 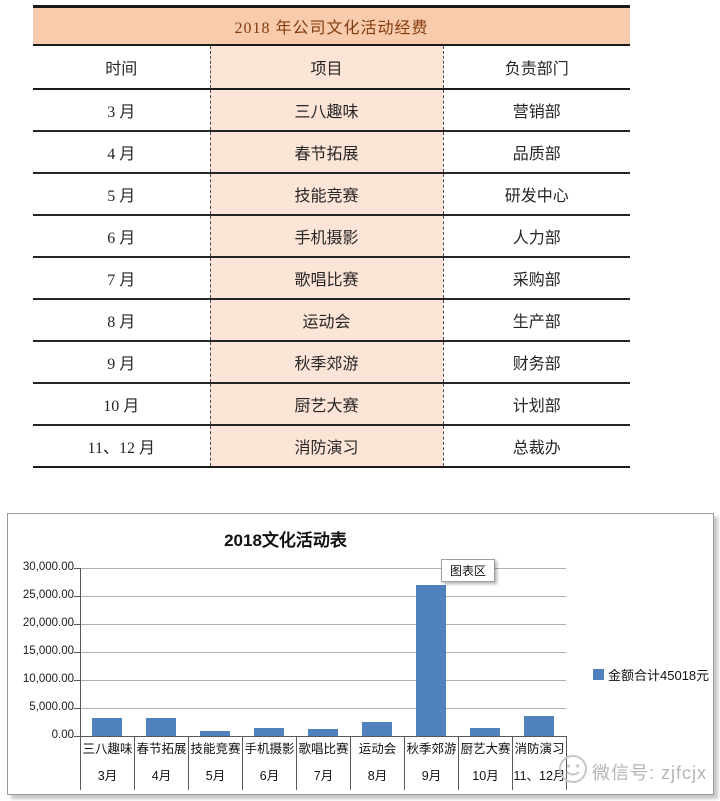 I want to click on legend-label: 金额合计45018元, so click(x=659, y=675).